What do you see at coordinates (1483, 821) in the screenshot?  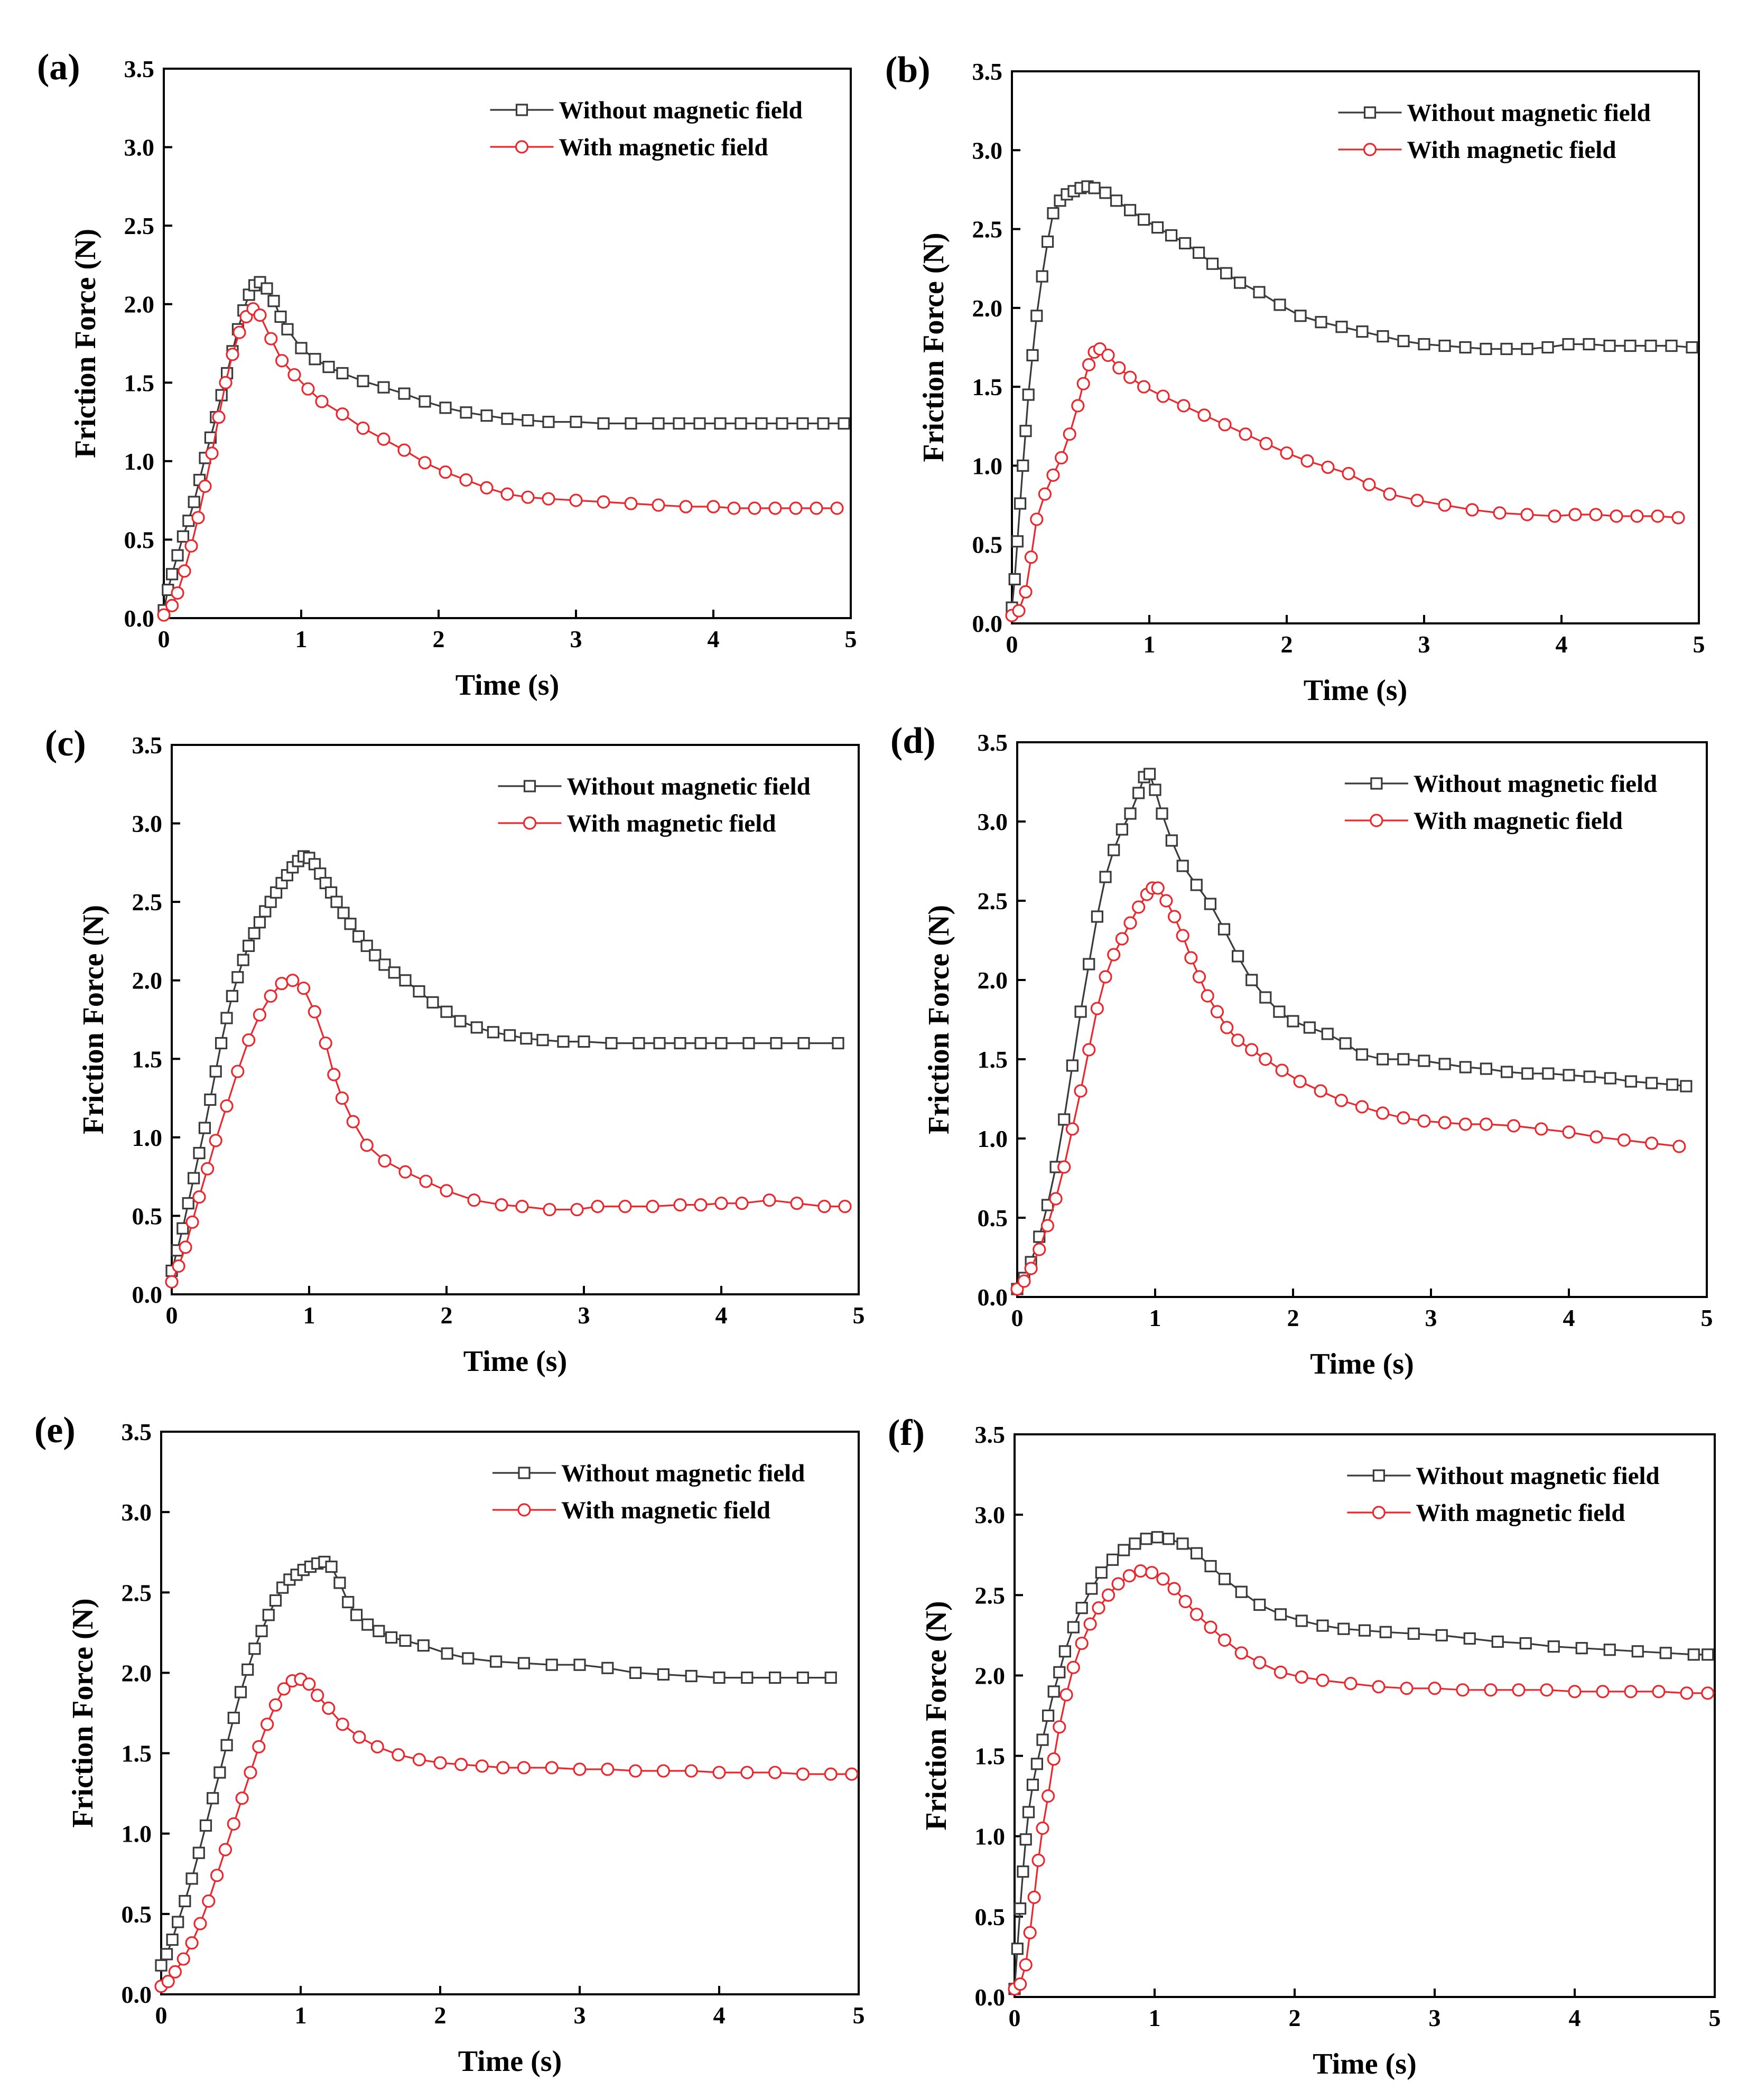 I see `legend-entry: With magnetic field` at bounding box center [1483, 821].